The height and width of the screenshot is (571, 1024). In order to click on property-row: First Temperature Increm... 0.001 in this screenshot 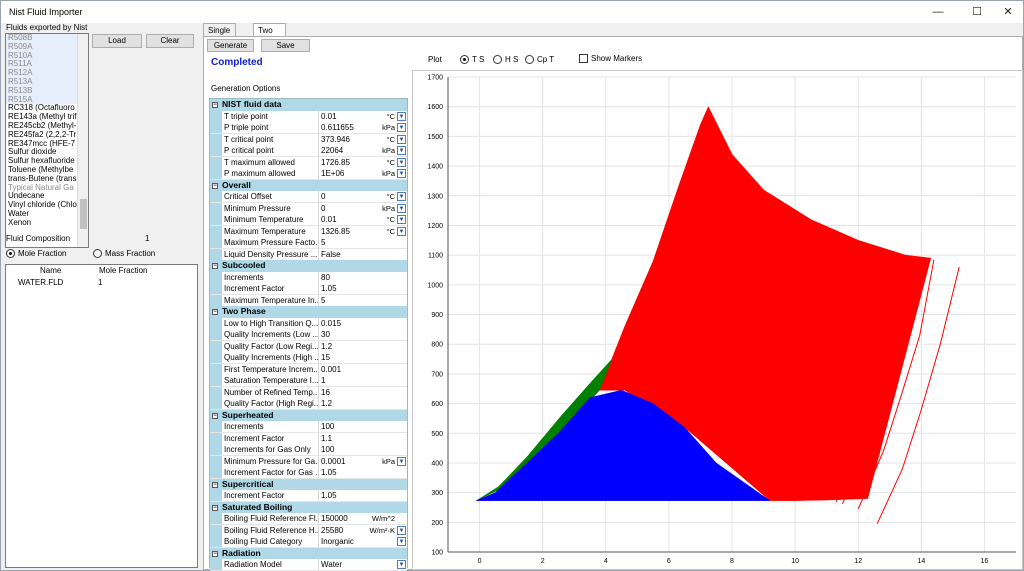, I will do `click(308, 369)`.